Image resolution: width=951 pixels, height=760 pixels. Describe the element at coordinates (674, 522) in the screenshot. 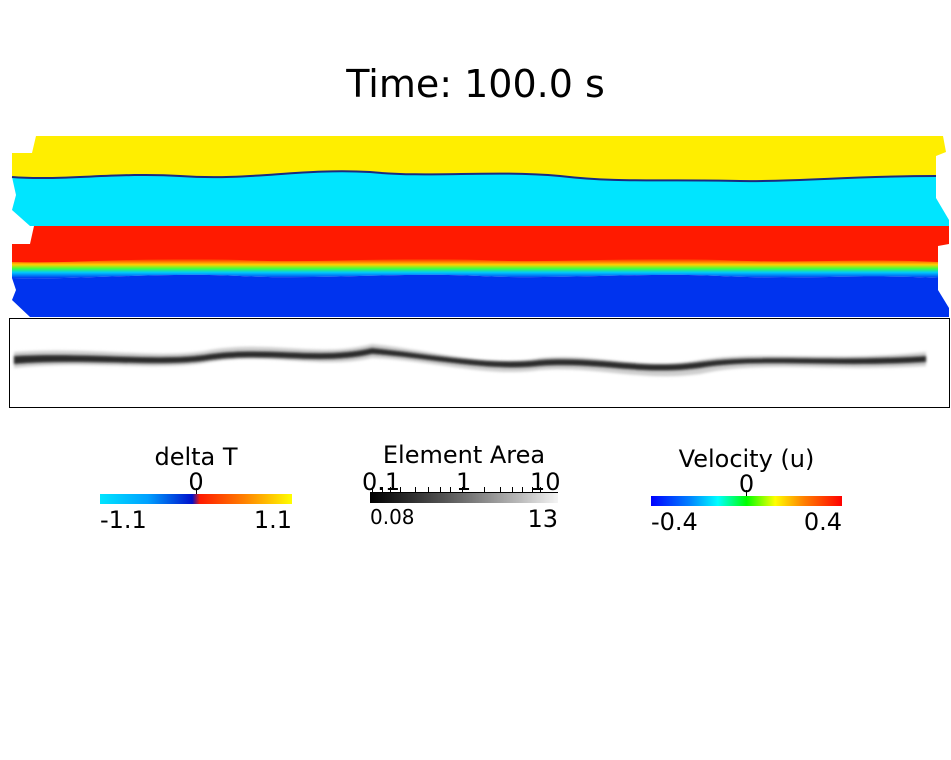

I see `velocity-min-label: -0.4` at that location.